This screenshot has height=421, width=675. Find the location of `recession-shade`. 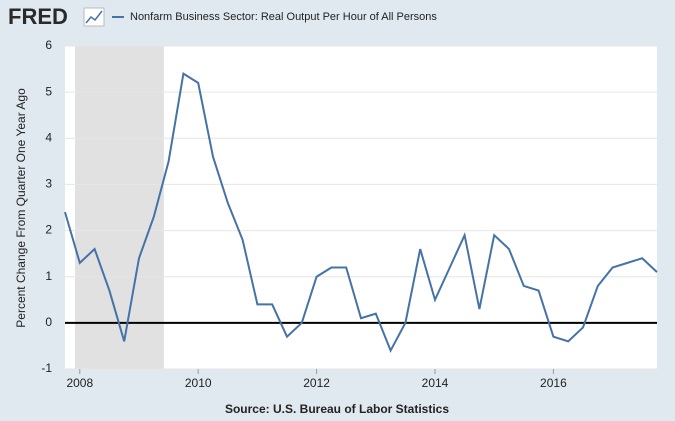

recession-shade is located at coordinates (119, 207).